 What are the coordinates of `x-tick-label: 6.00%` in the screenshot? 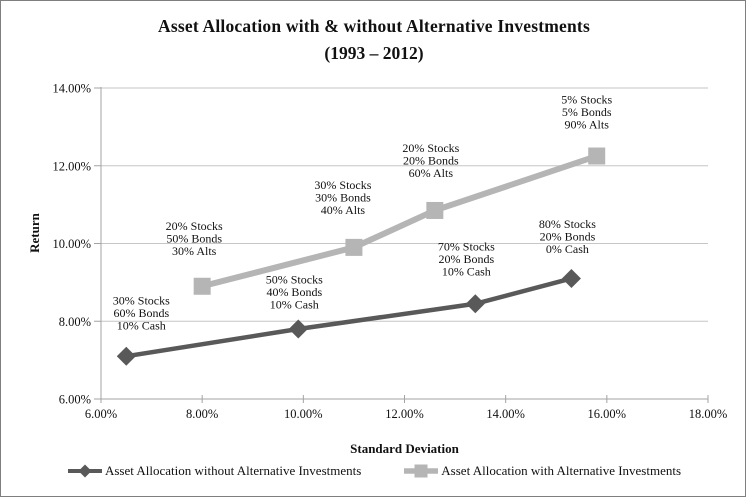 It's located at (101, 414).